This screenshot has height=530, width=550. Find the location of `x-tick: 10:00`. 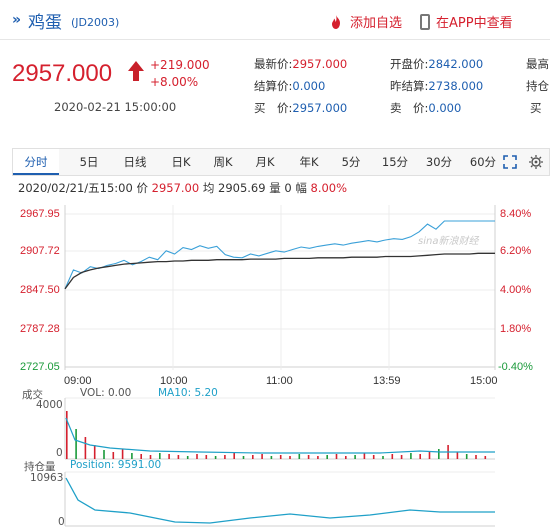

x-tick: 10:00 is located at coordinates (174, 381).